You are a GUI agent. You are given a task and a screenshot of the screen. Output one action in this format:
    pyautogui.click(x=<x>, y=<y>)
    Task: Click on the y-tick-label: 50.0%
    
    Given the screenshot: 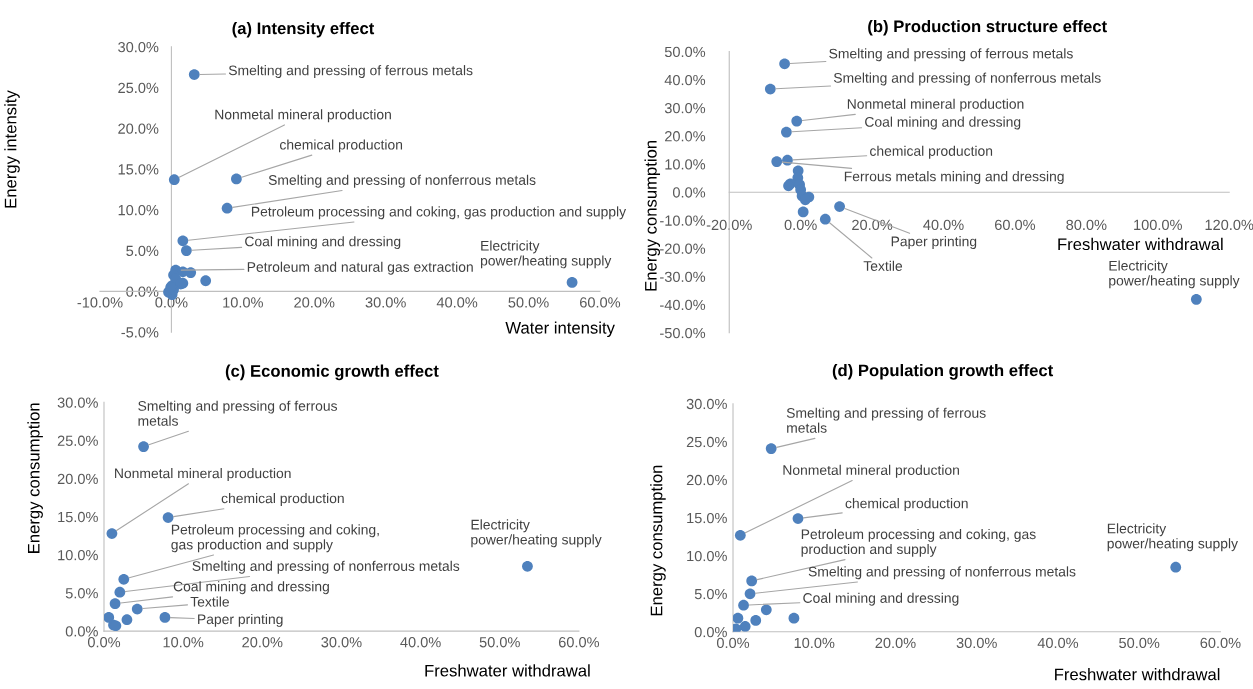 What is the action you would take?
    pyautogui.click(x=685, y=52)
    